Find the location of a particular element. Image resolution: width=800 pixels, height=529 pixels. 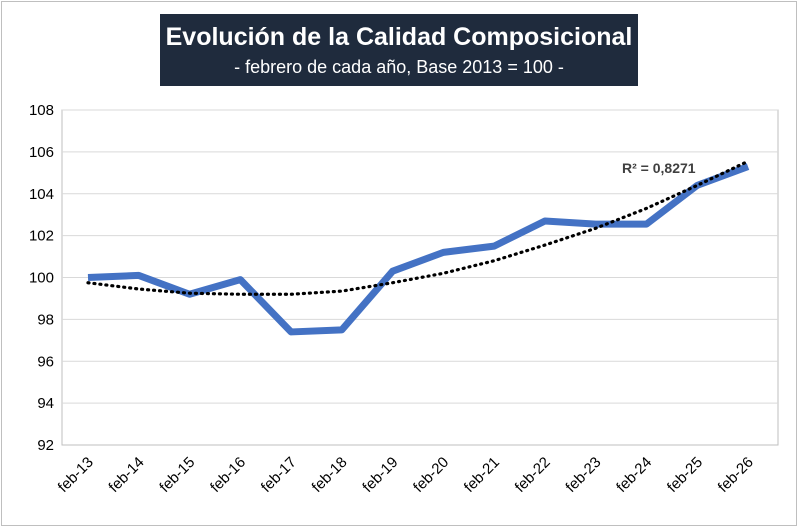

y-tick-label: 104 is located at coordinates (41, 194).